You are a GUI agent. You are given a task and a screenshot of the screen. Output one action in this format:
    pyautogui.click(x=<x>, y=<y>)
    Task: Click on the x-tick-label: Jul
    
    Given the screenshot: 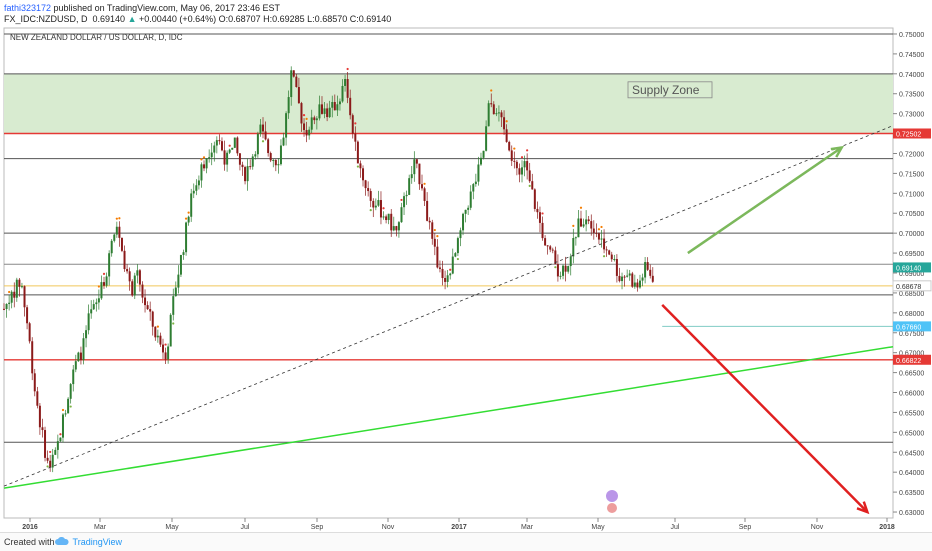 What is the action you would take?
    pyautogui.click(x=675, y=527)
    